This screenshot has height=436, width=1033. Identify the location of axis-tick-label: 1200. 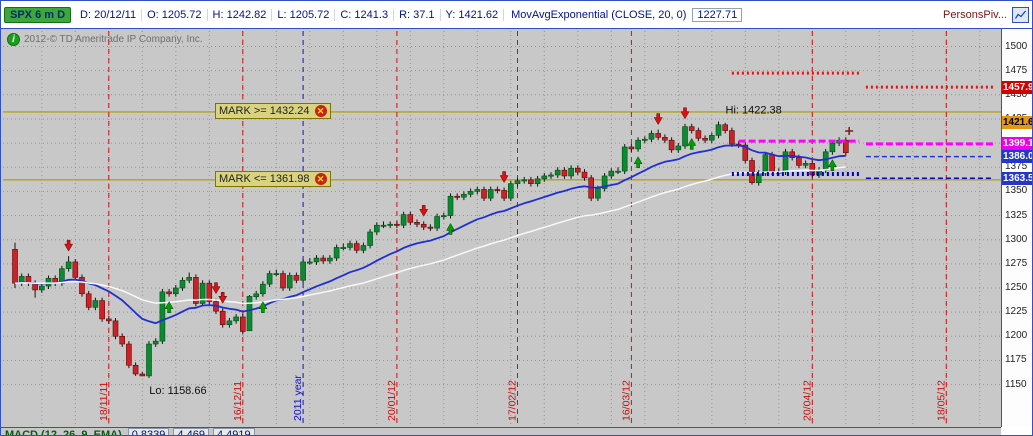
(1016, 336).